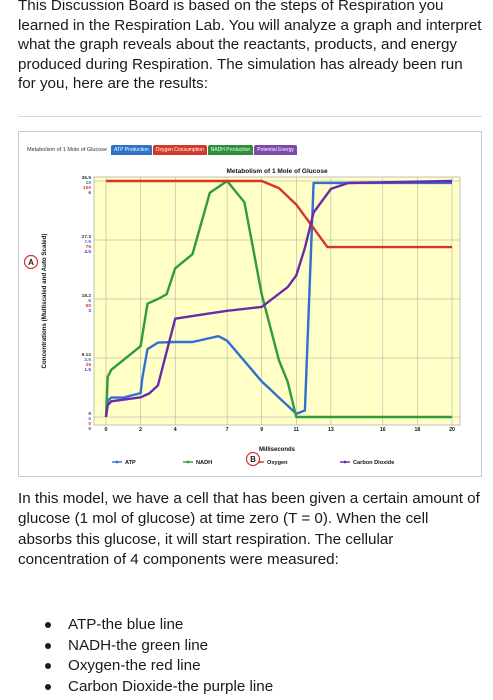 This screenshot has width=493, height=700. Describe the element at coordinates (87, 178) in the screenshot. I see `y-tick-label: 36.5` at that location.